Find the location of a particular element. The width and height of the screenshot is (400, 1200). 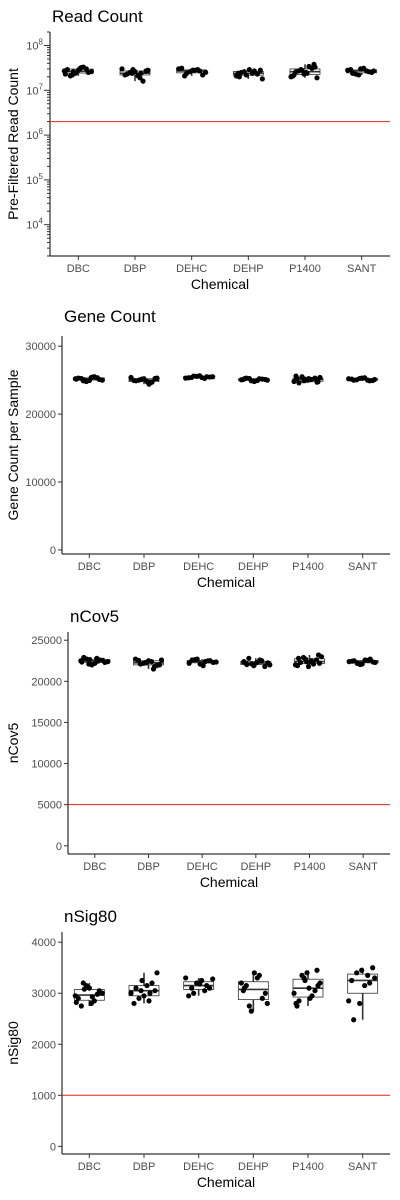

y-axis-label: Pre-Filtered Read Count is located at coordinates (13, 144).